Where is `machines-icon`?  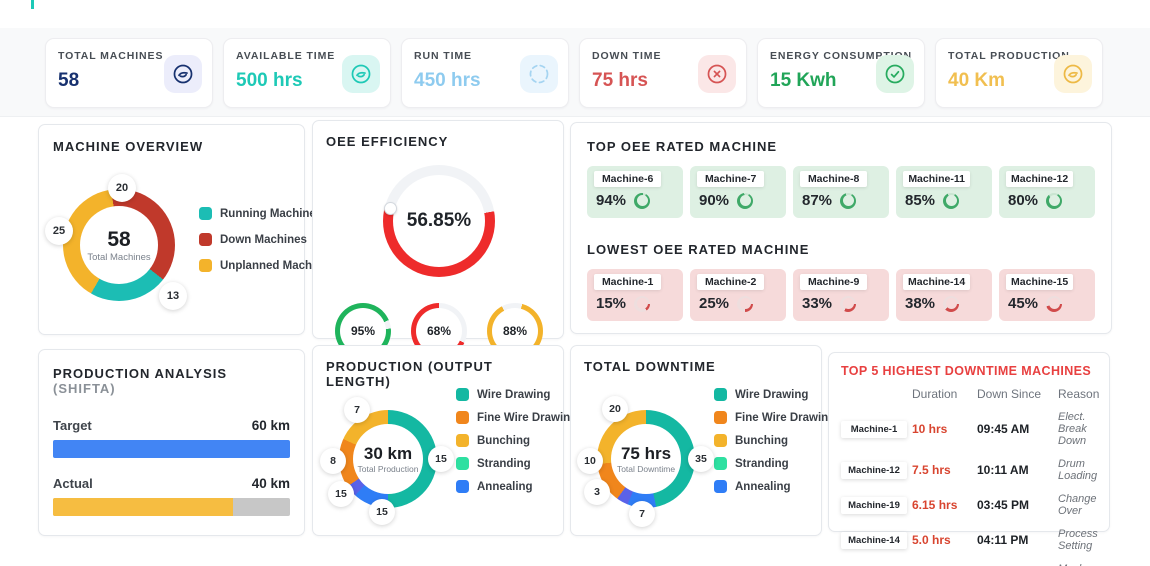 machines-icon is located at coordinates (183, 74).